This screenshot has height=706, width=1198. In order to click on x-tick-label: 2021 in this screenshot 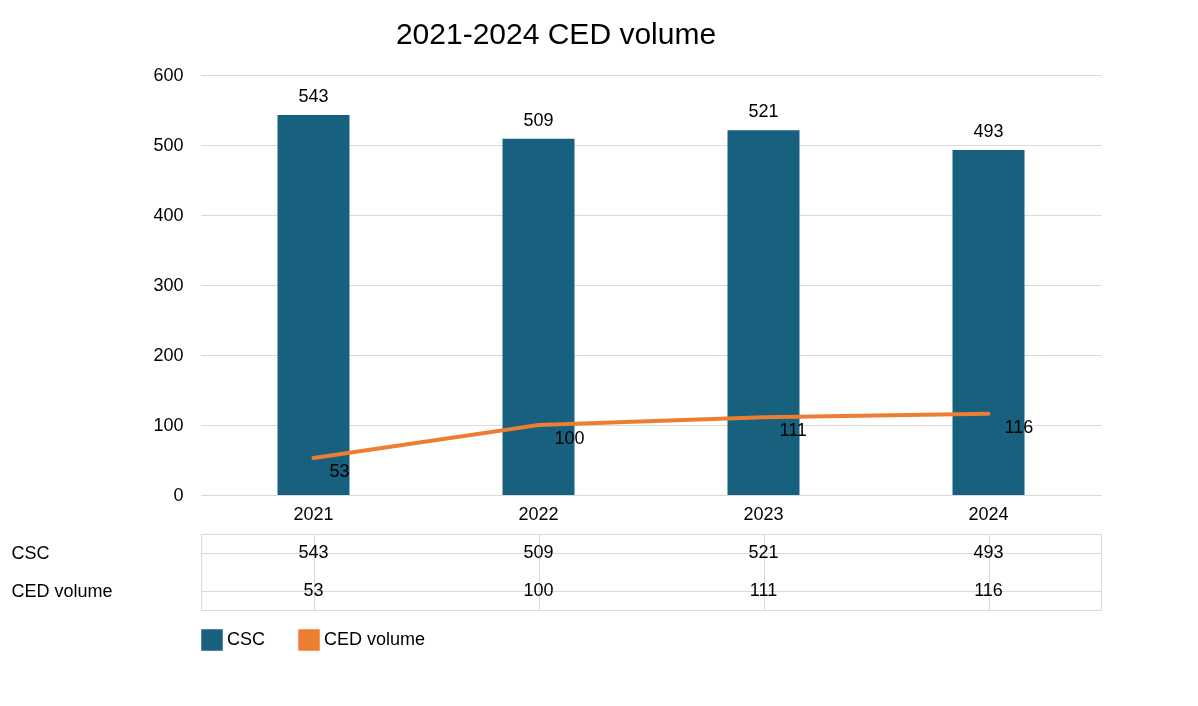, I will do `click(313, 513)`.